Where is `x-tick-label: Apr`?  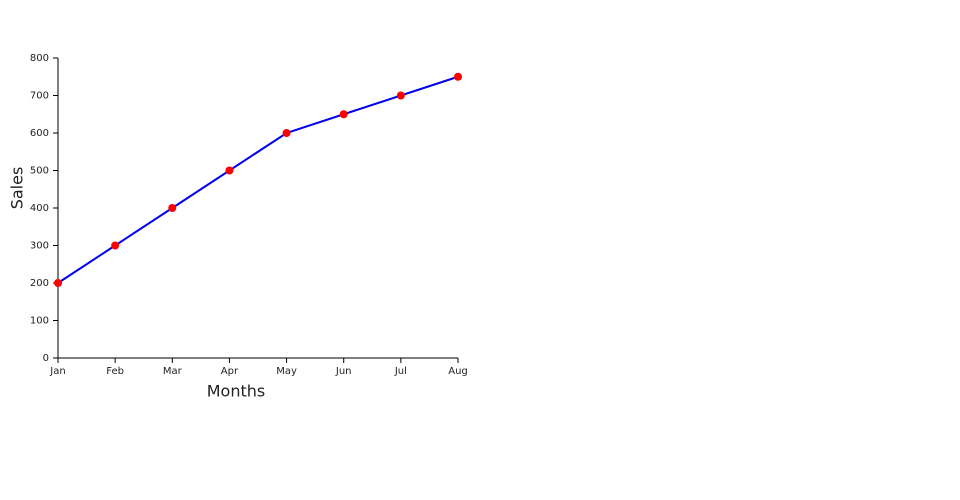
x-tick-label: Apr is located at coordinates (230, 371).